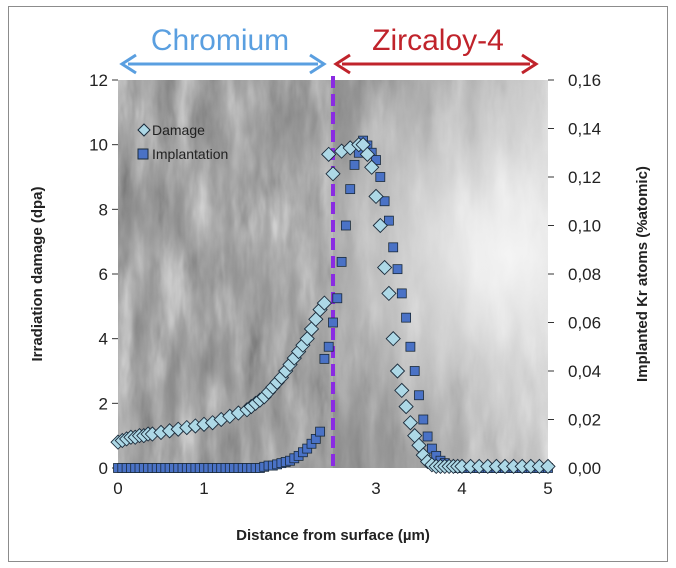 The width and height of the screenshot is (676, 568). Describe the element at coordinates (584, 420) in the screenshot. I see `y-right-tick-label: 0,02` at that location.